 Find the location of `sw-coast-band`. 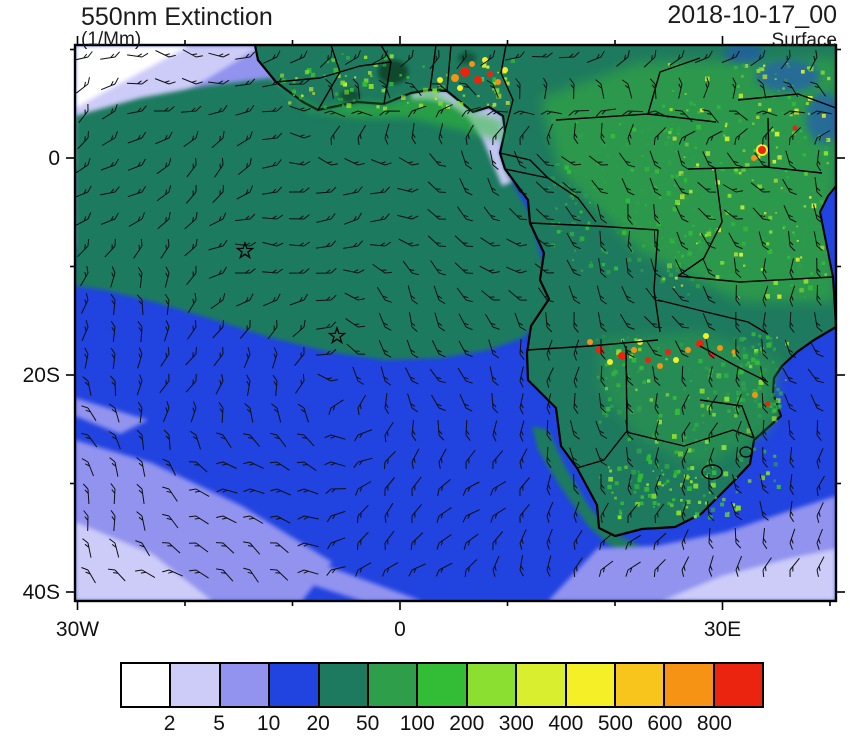

sw-coast-band is located at coordinates (586, 491).